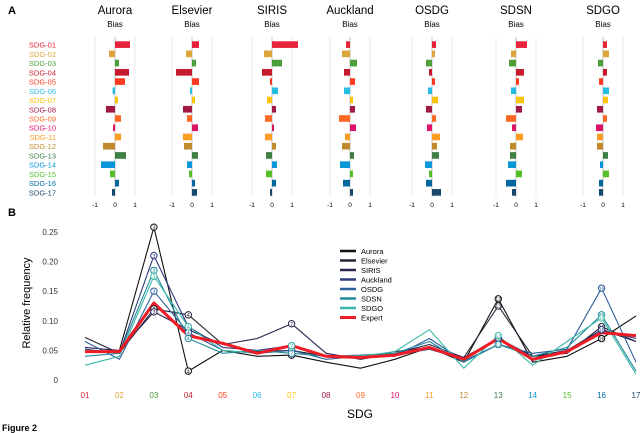 Image resolution: width=640 pixels, height=433 pixels. I want to click on x-tick-label: 02, so click(119, 395).